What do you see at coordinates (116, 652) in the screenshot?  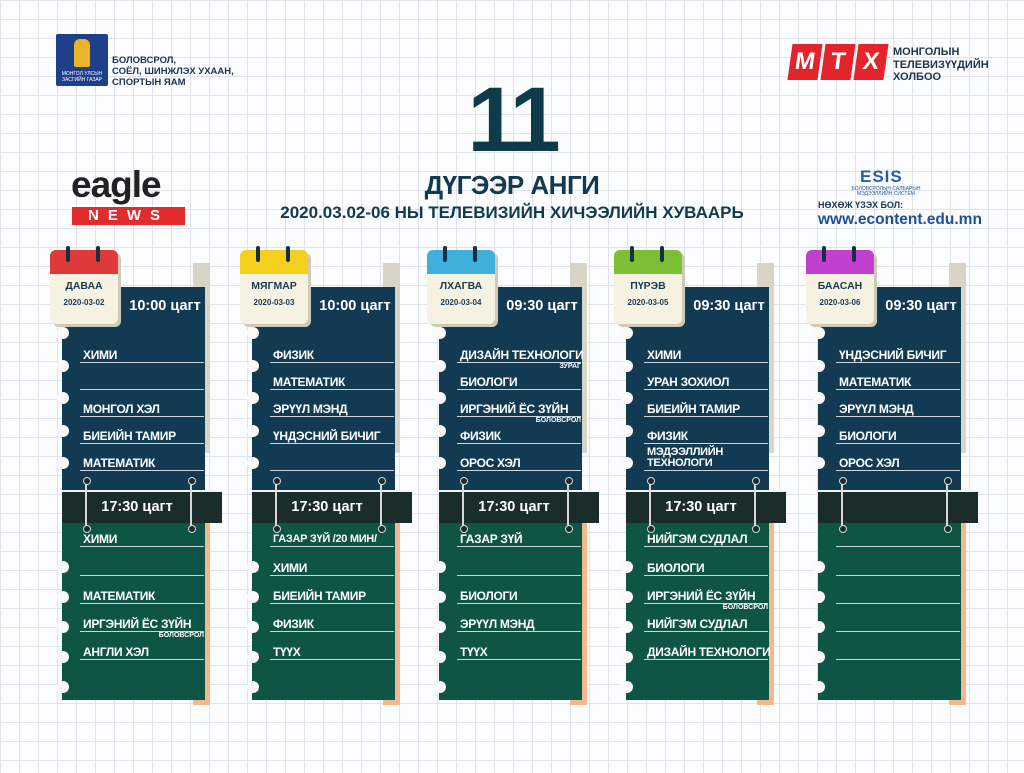 I see `lesson-subject: АНГЛИ ХЭЛ` at bounding box center [116, 652].